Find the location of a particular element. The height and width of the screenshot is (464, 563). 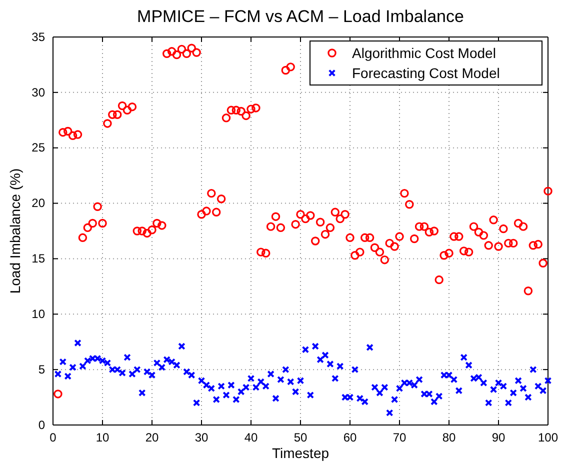

legend-label: Forecasting Cost Model is located at coordinates (426, 73).